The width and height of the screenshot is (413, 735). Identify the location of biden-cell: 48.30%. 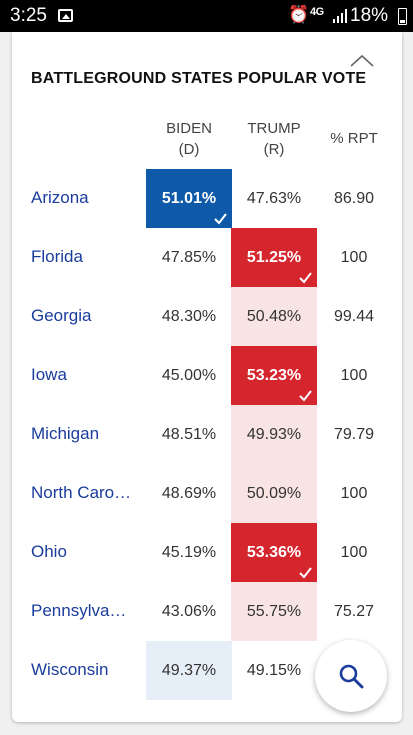
(189, 316).